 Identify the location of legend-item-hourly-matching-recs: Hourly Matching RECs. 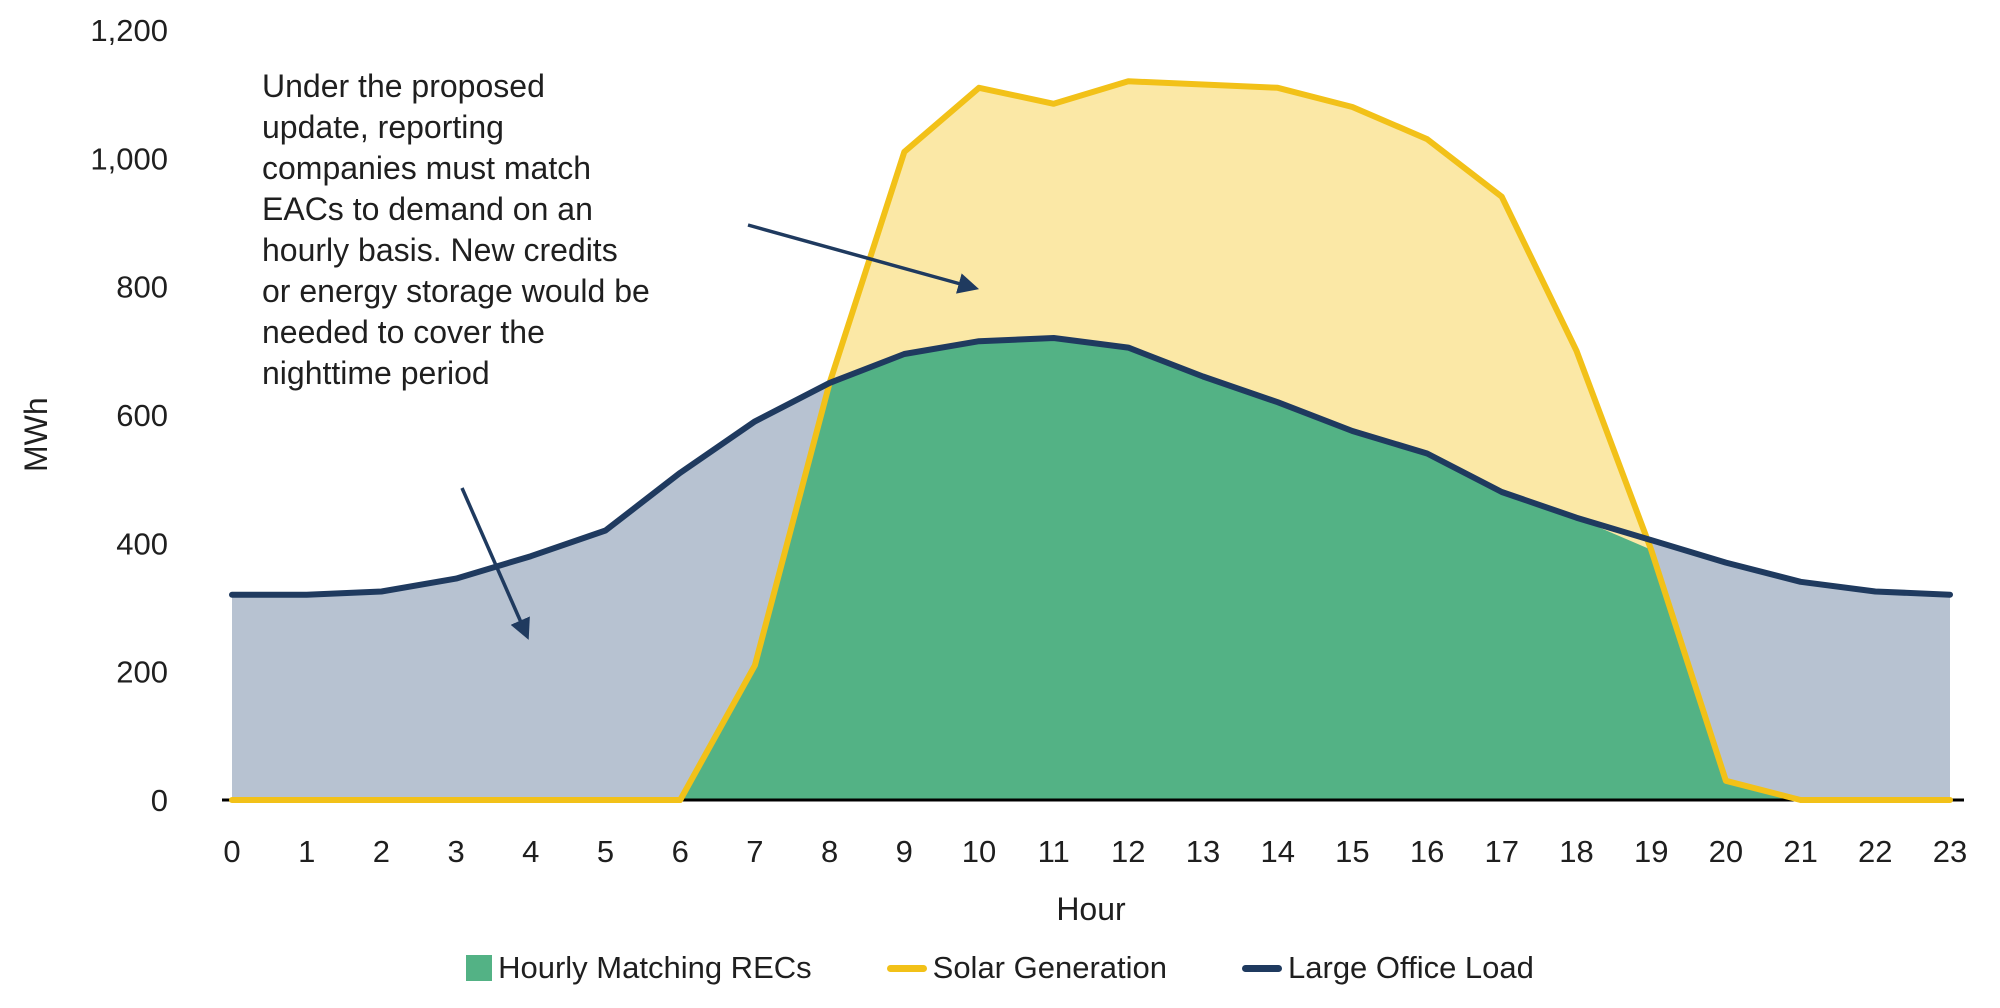
(639, 968).